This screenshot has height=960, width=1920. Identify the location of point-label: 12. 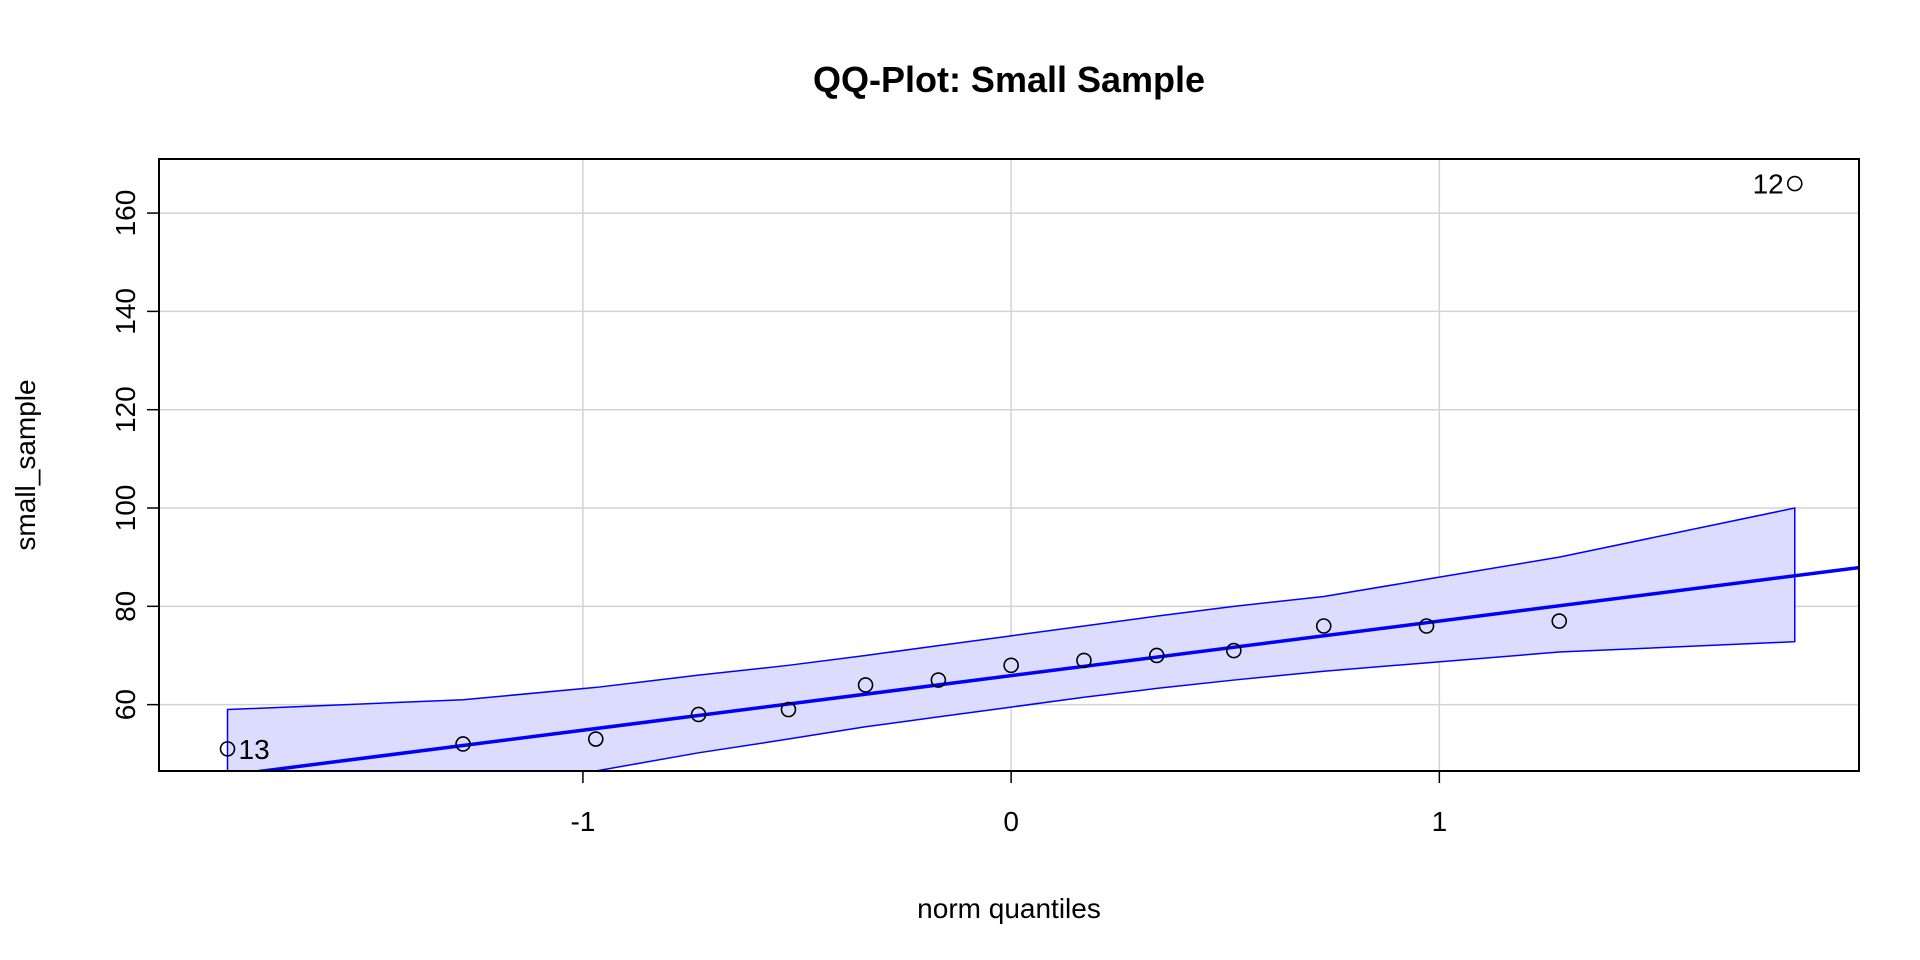
(1768, 184).